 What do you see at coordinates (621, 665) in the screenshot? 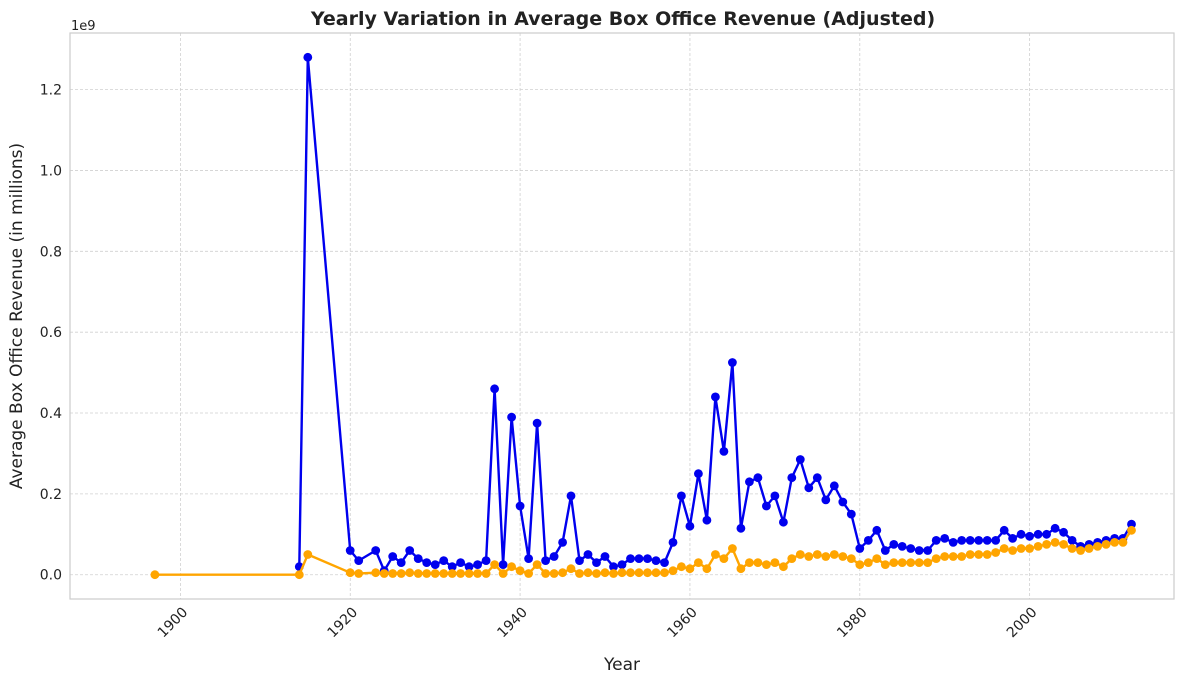
I see `x-axis-label: Year` at bounding box center [621, 665].